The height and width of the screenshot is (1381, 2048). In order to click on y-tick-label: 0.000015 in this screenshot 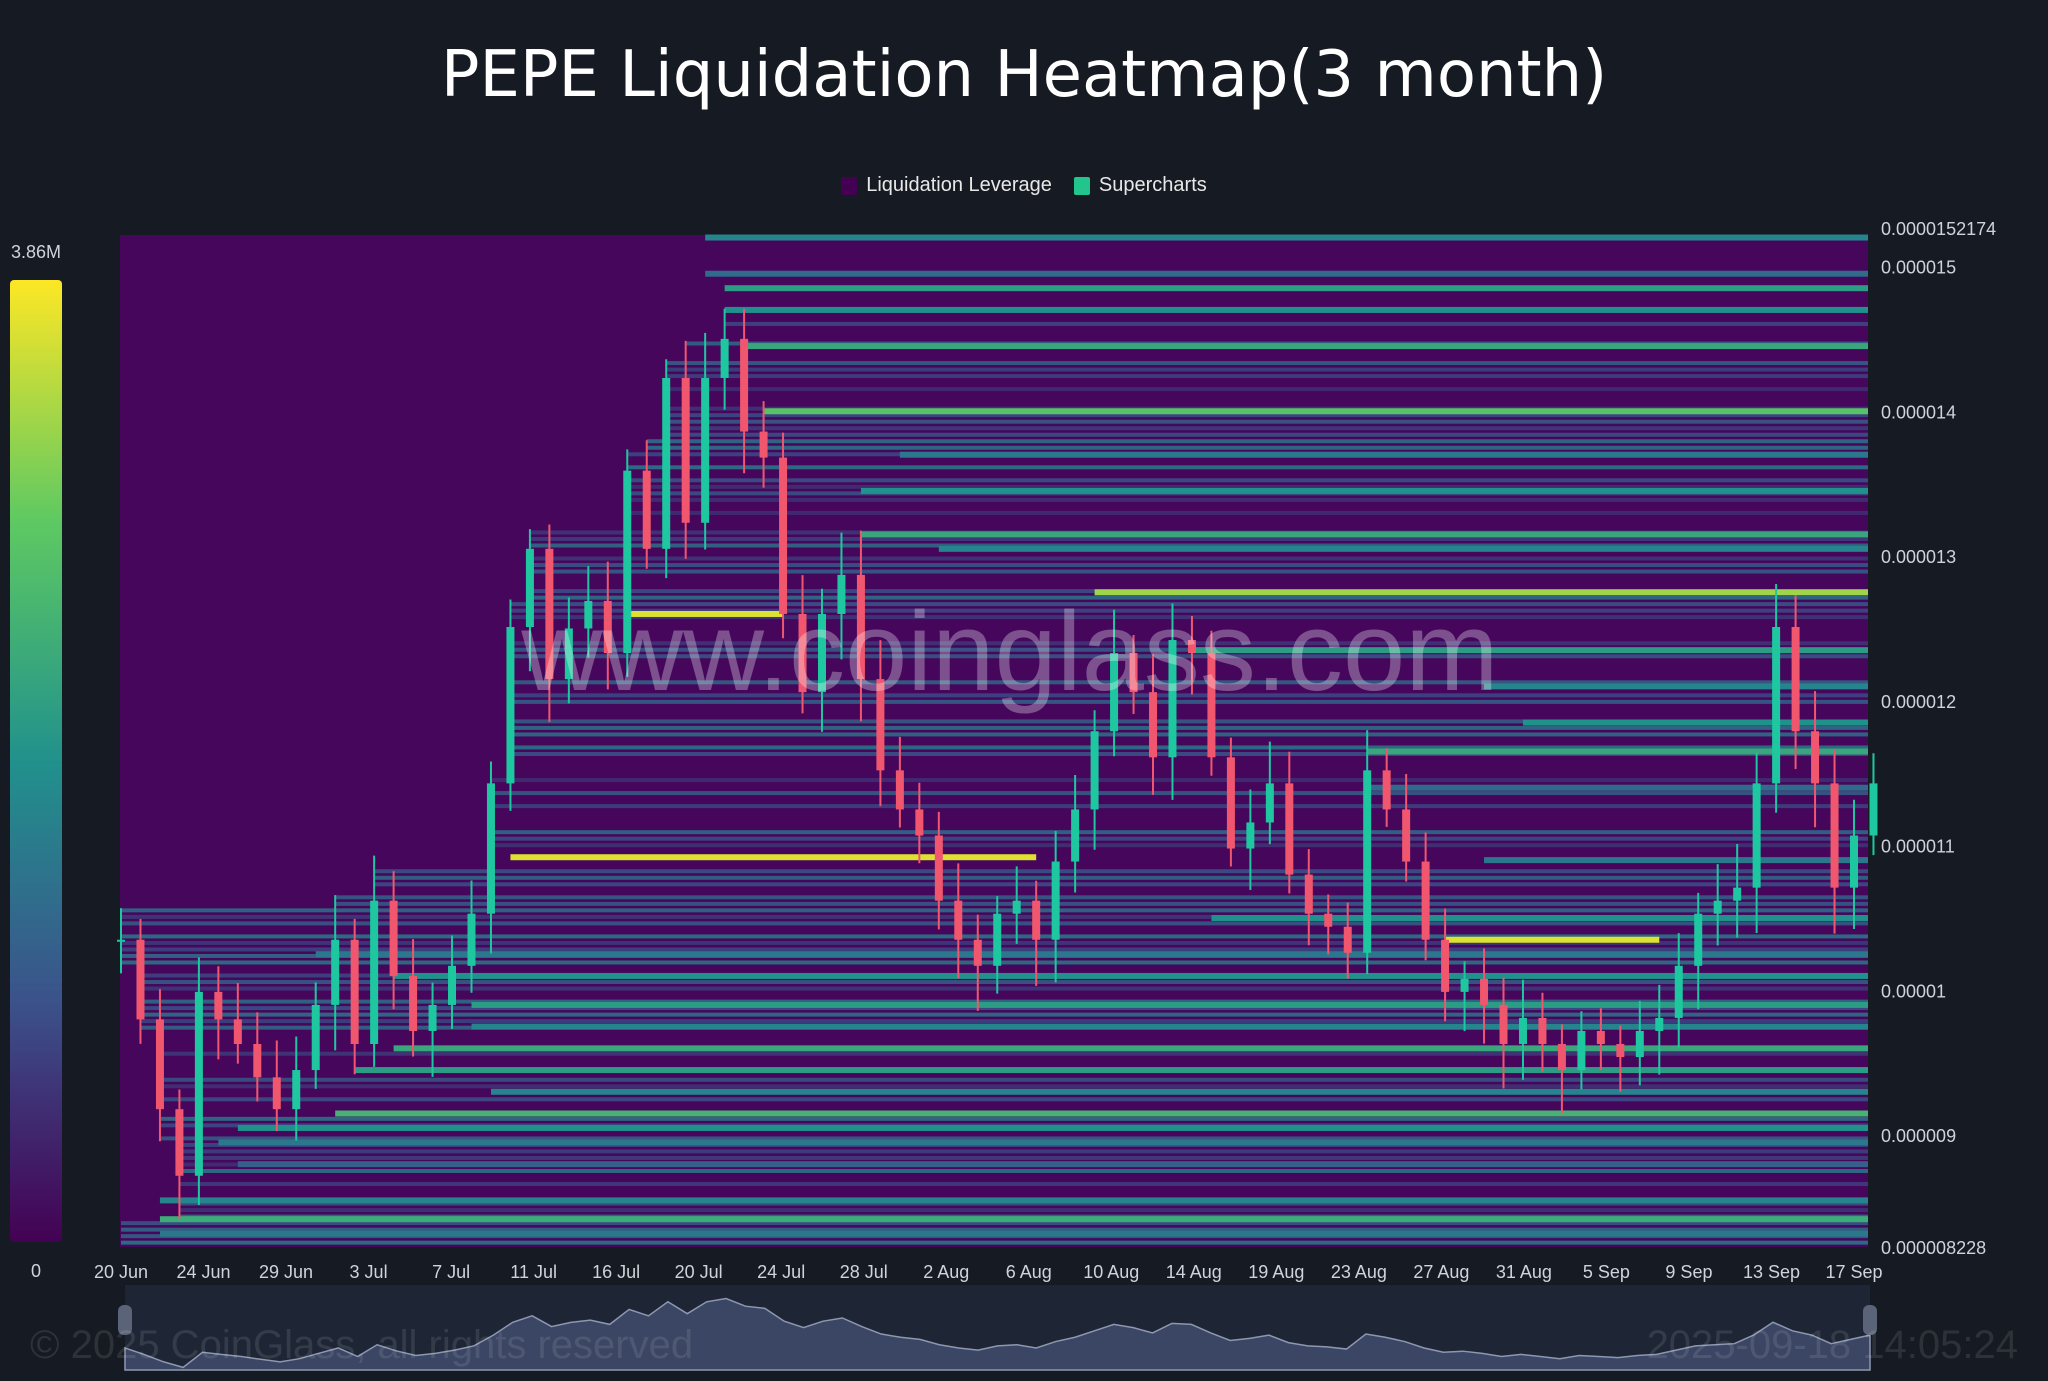, I will do `click(1918, 267)`.